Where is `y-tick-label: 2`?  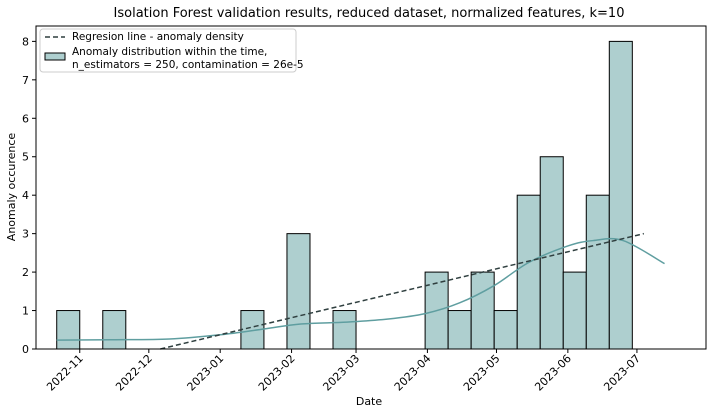 y-tick-label: 2 is located at coordinates (25, 272).